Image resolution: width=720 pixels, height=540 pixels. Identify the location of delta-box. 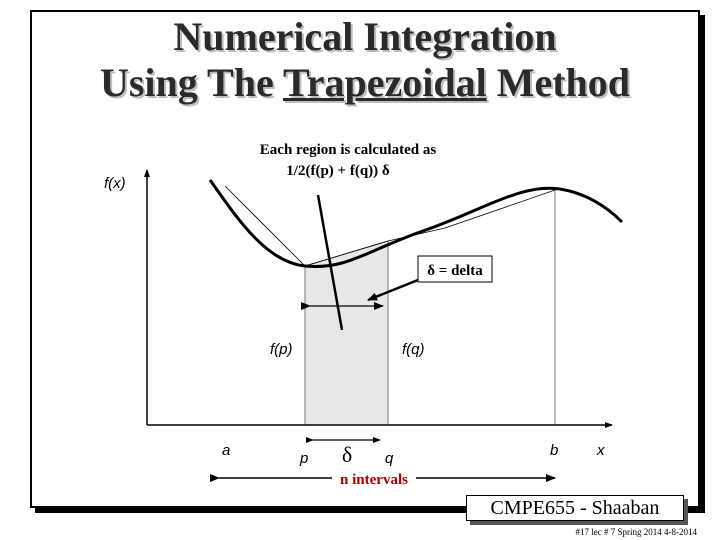
(455, 269).